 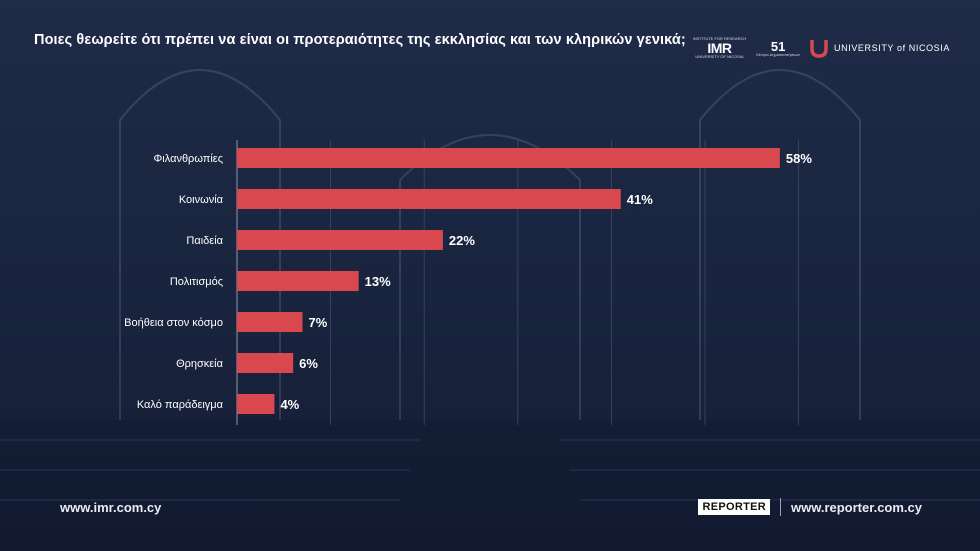 I want to click on value-label: 6%, so click(x=308, y=363).